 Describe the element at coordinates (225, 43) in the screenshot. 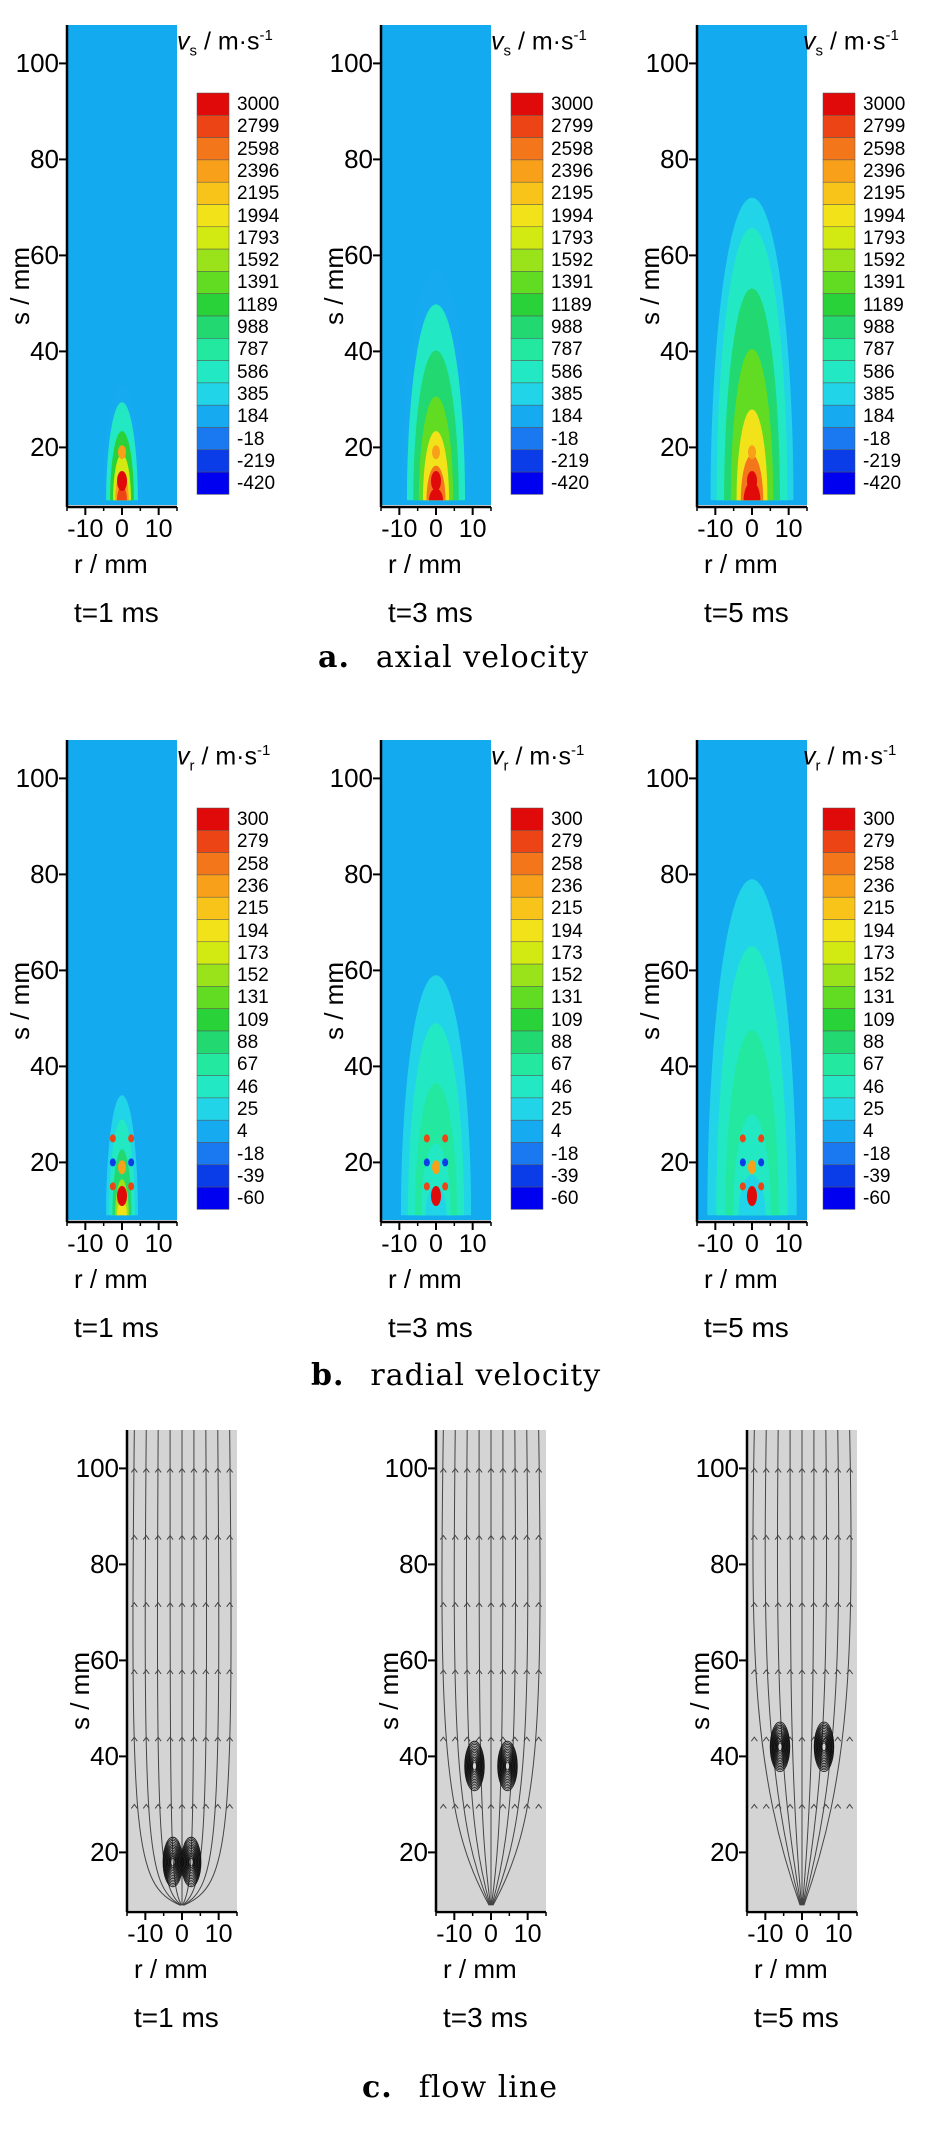

I see `colorbar-title: vs / m·s-1` at that location.